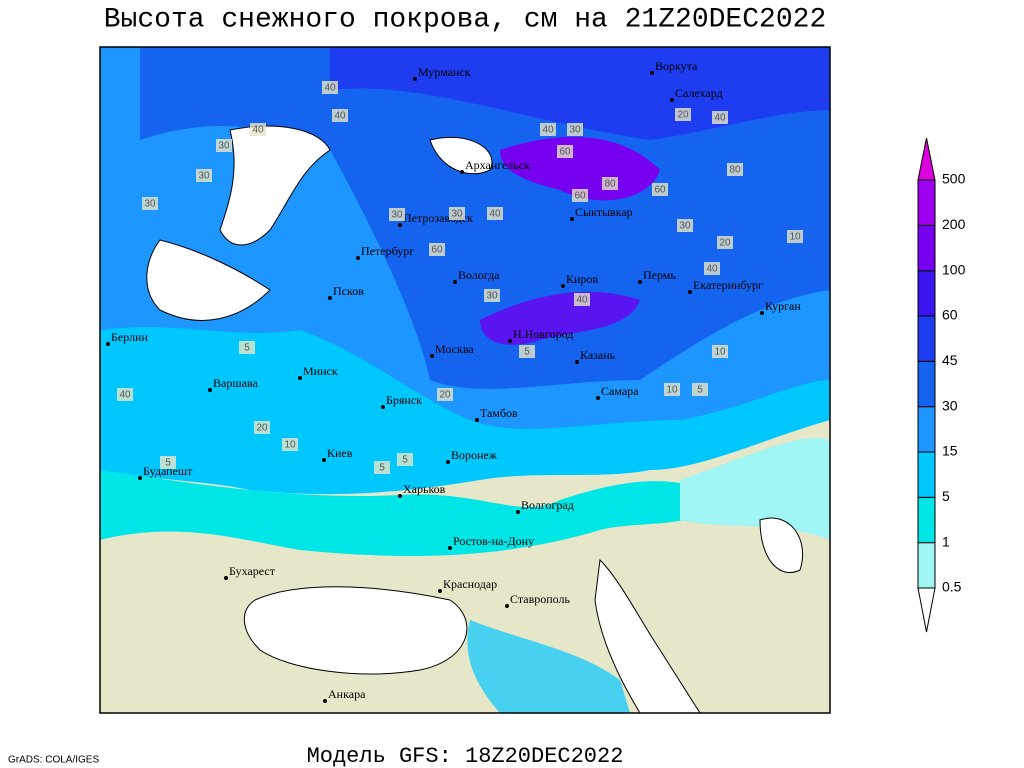 This screenshot has height=768, width=1024. I want to click on credit: GrADS: COLA/IGES, so click(53, 760).